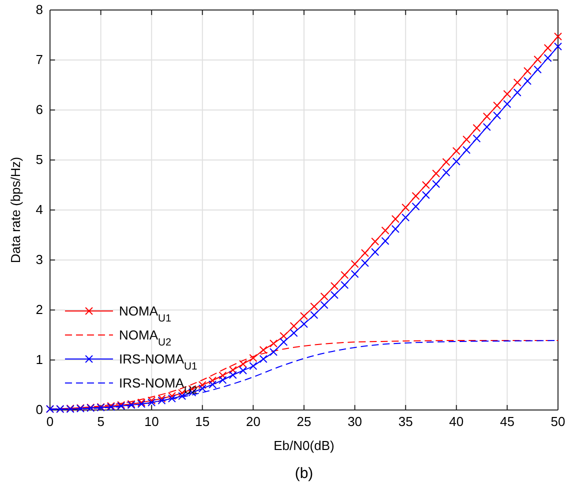 The width and height of the screenshot is (583, 493). I want to click on text: (b), so click(304, 473).